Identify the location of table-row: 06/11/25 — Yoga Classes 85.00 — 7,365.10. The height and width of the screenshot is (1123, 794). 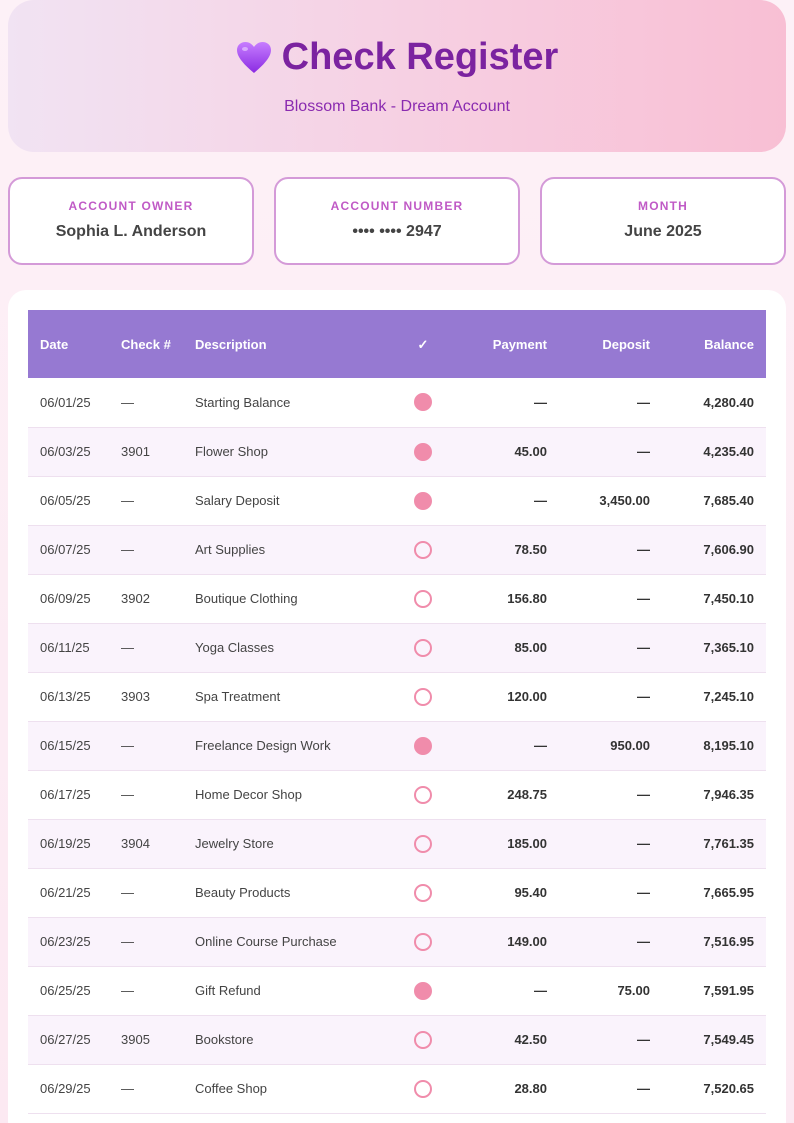
(397, 647).